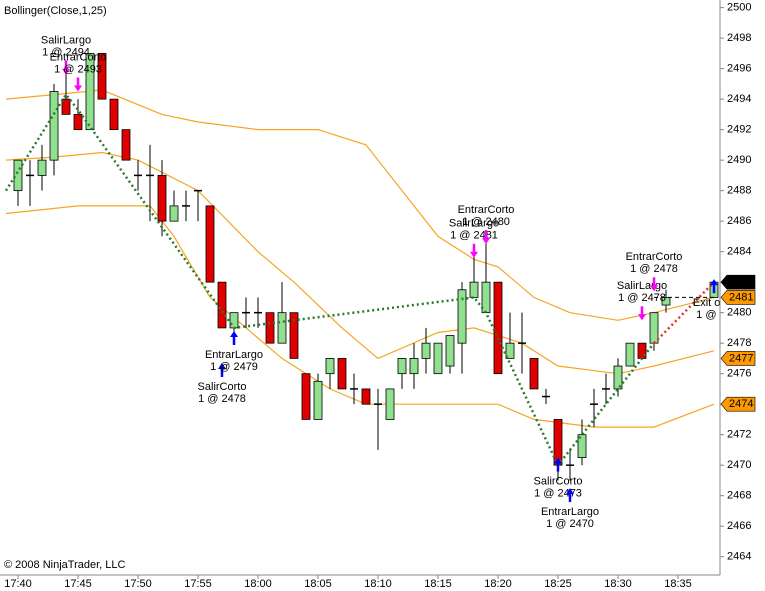  I want to click on price-marker-label: 2482, so click(741, 282).